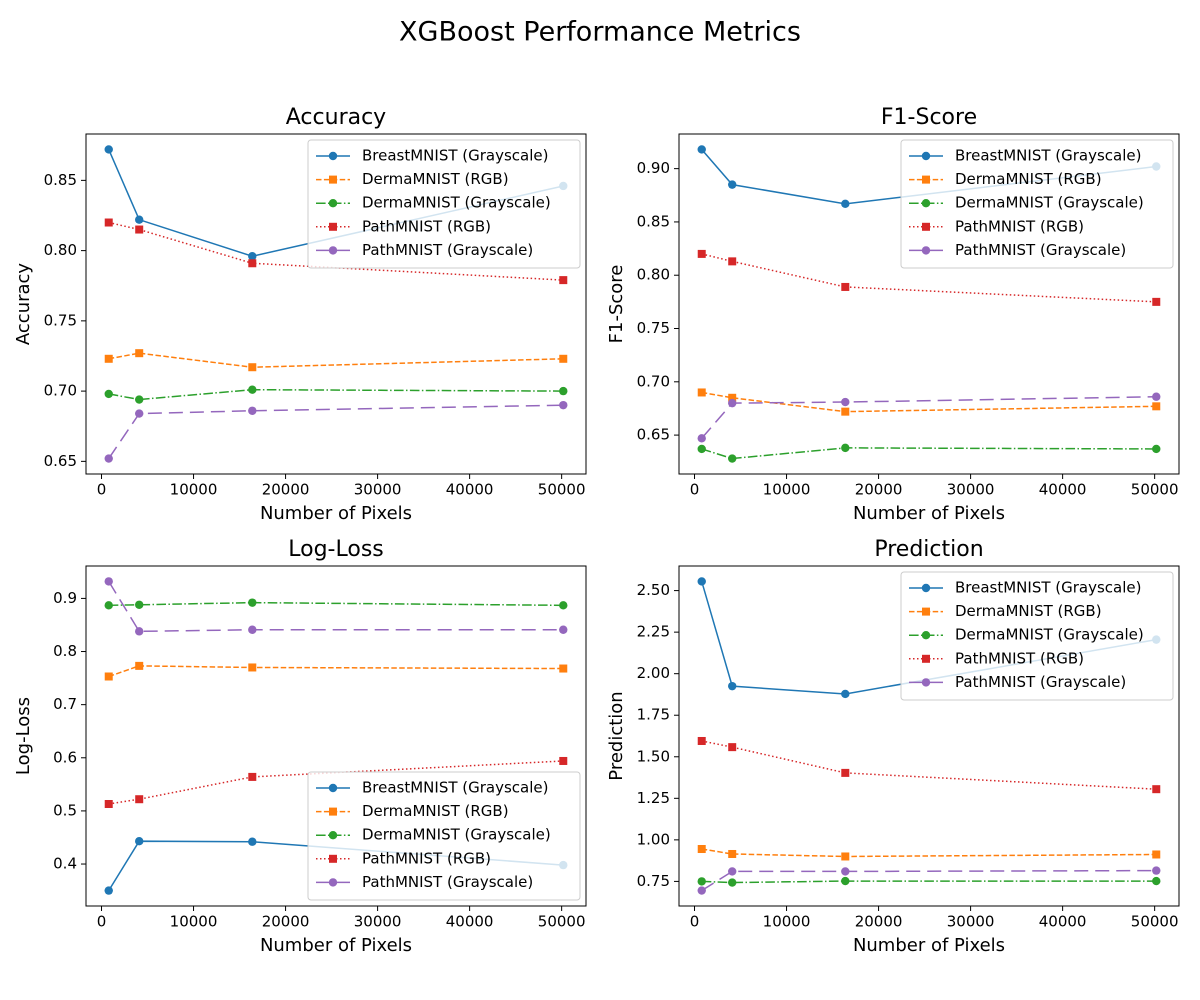  I want to click on y-tick-label: 1.75, so click(653, 715).